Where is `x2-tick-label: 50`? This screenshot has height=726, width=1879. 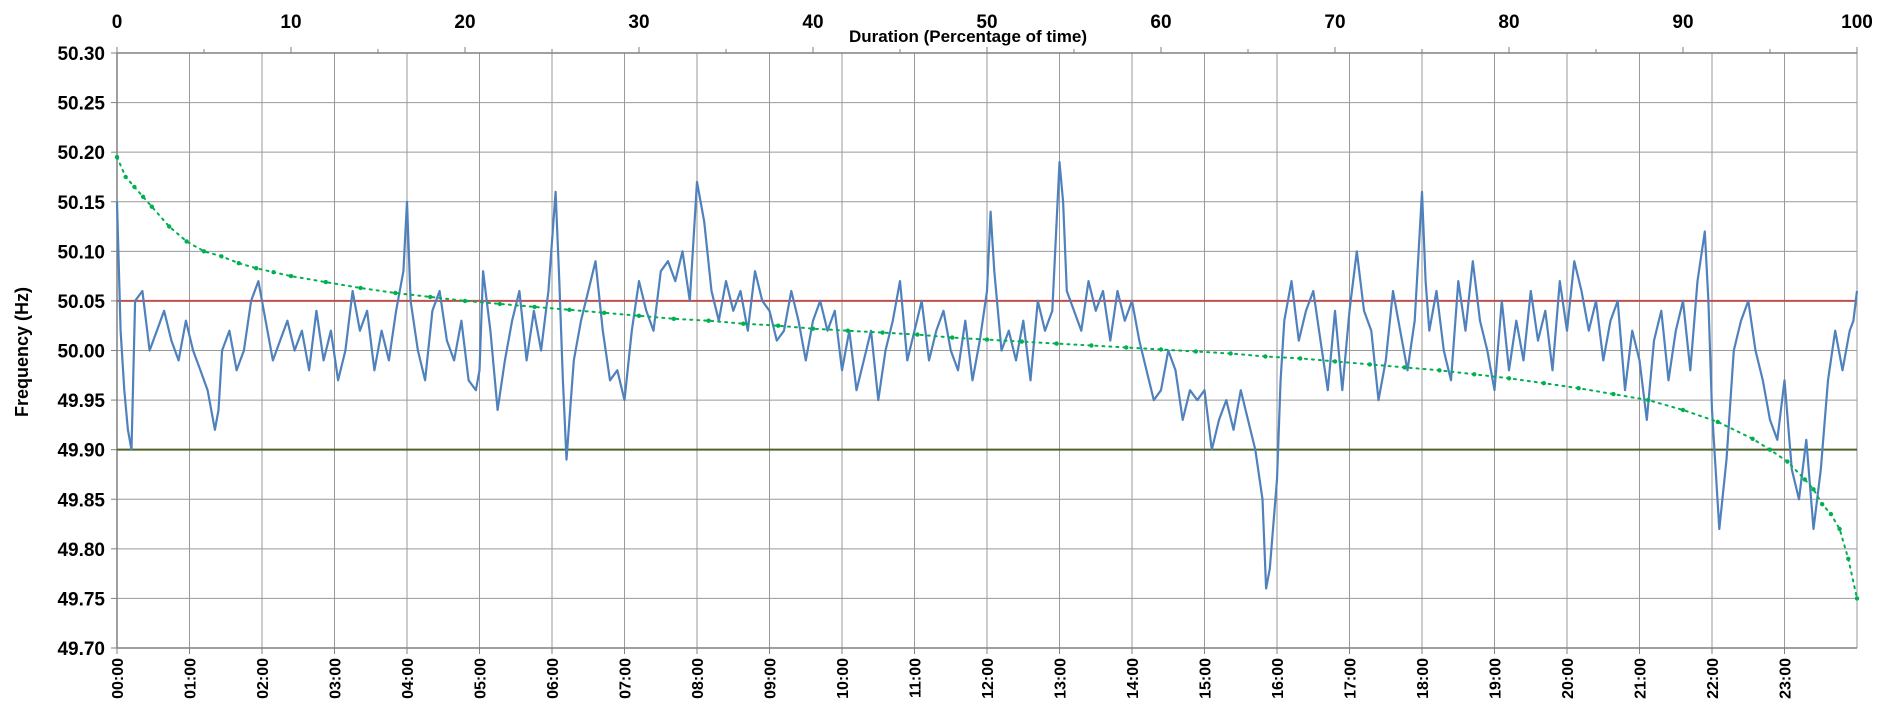
x2-tick-label: 50 is located at coordinates (986, 22).